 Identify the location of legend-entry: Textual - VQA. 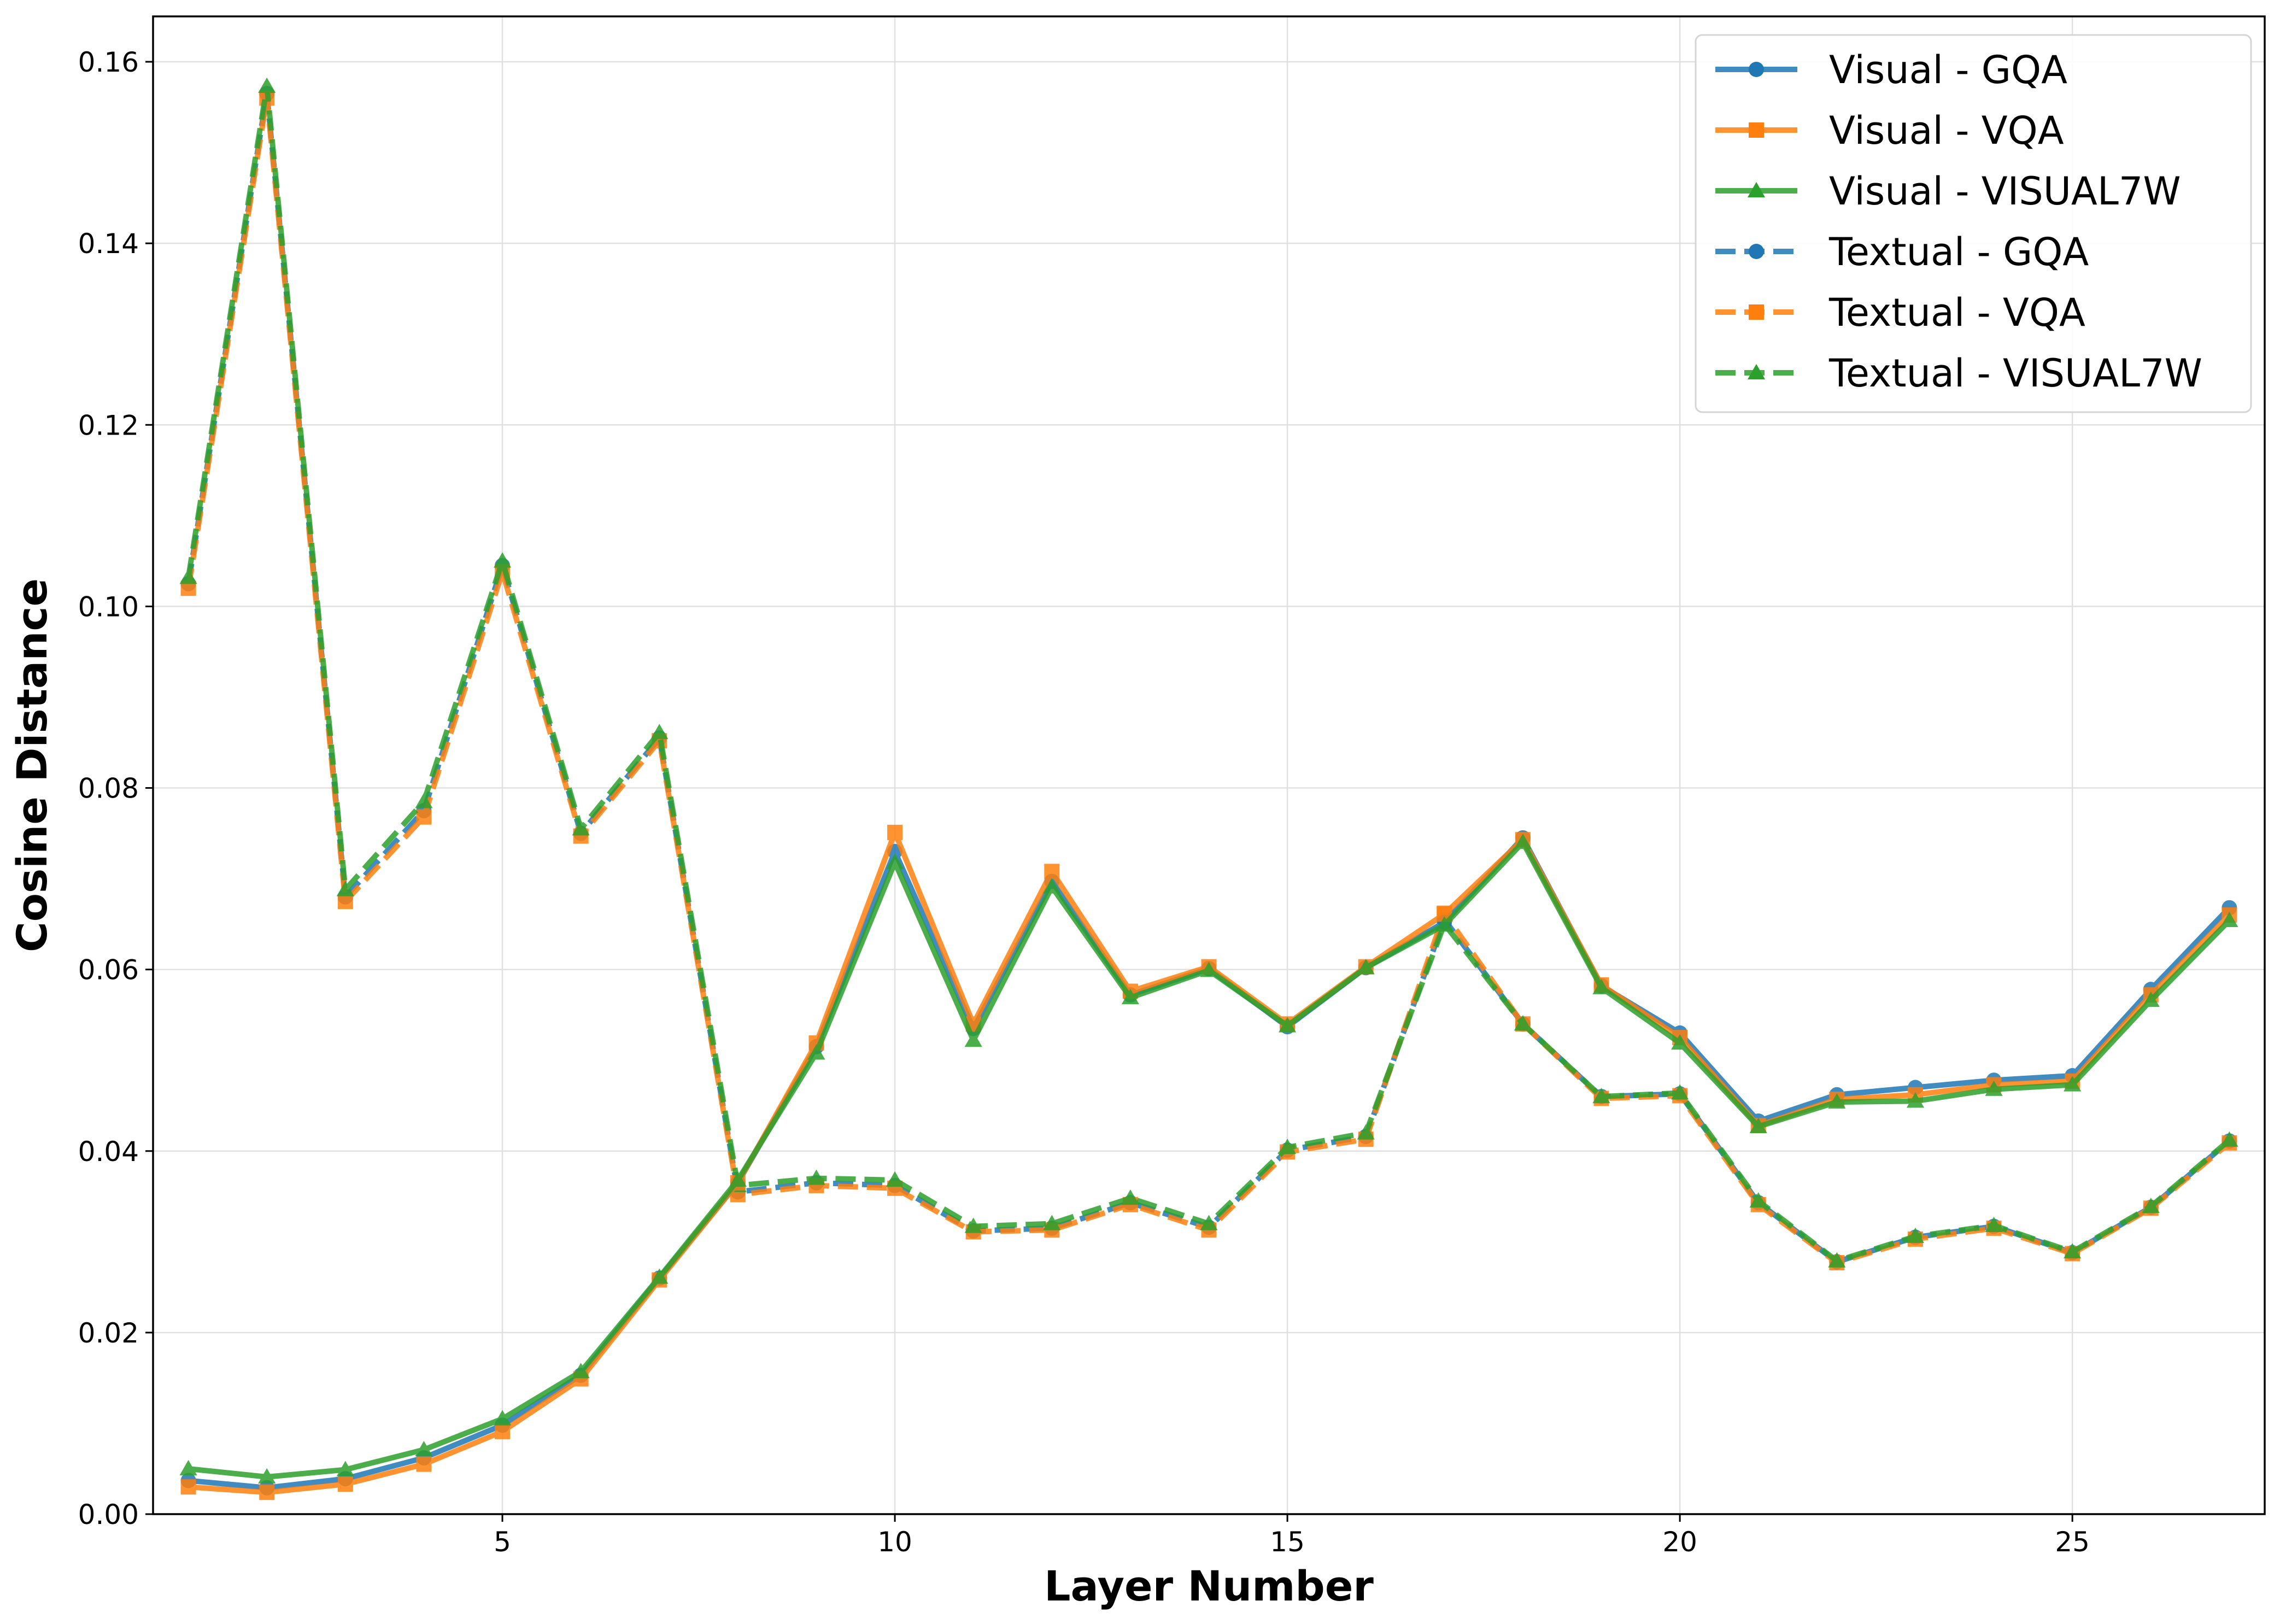
(1900, 312).